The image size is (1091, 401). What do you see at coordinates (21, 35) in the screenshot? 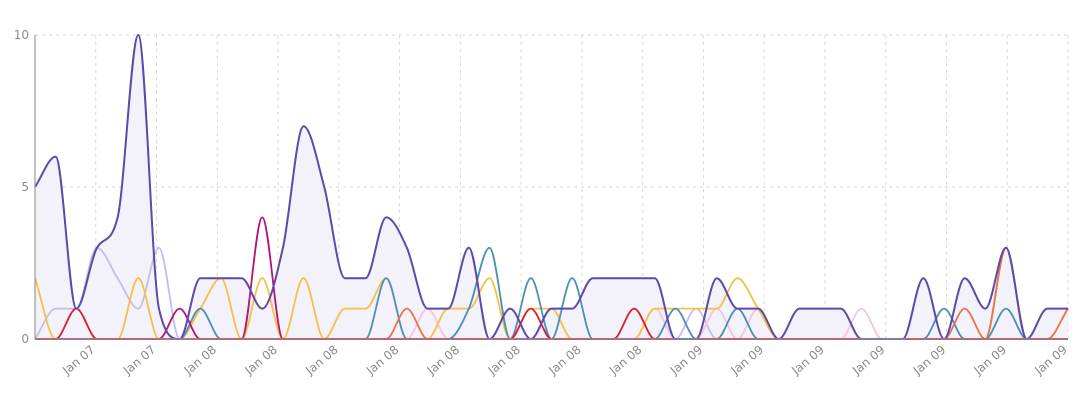
I see `y-tick-label: 10` at bounding box center [21, 35].